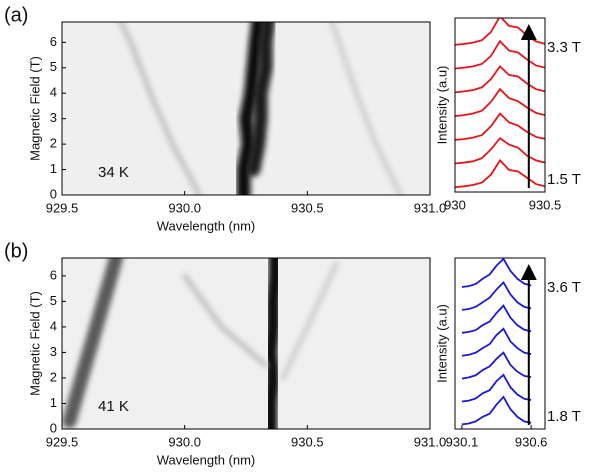 The image size is (589, 474). What do you see at coordinates (564, 47) in the screenshot?
I see `top-field-label: 3.3 T` at bounding box center [564, 47].